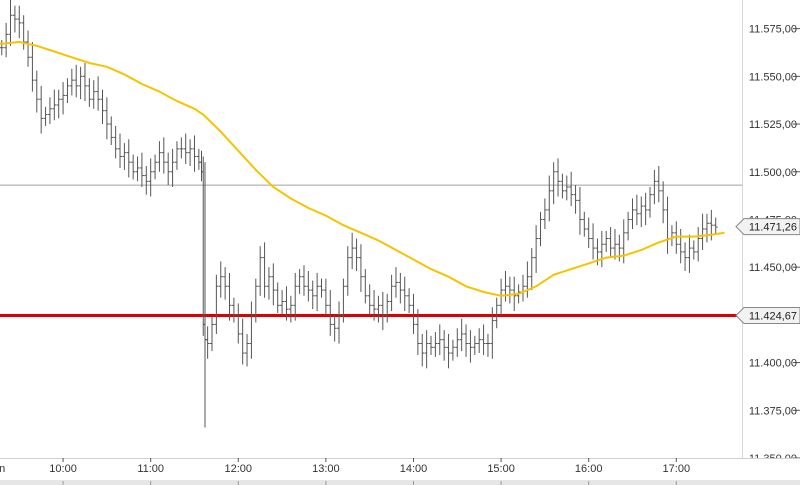  Describe the element at coordinates (326, 469) in the screenshot. I see `x-tick-label: 13:00` at that location.